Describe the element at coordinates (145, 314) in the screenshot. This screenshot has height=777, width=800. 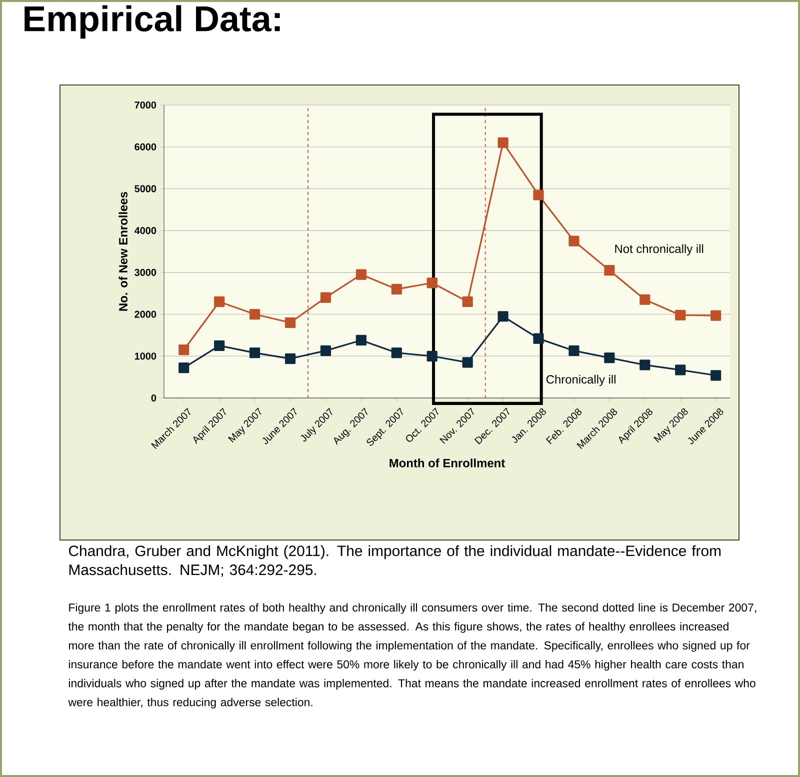
I see `y-tick-label: 2000` at that location.